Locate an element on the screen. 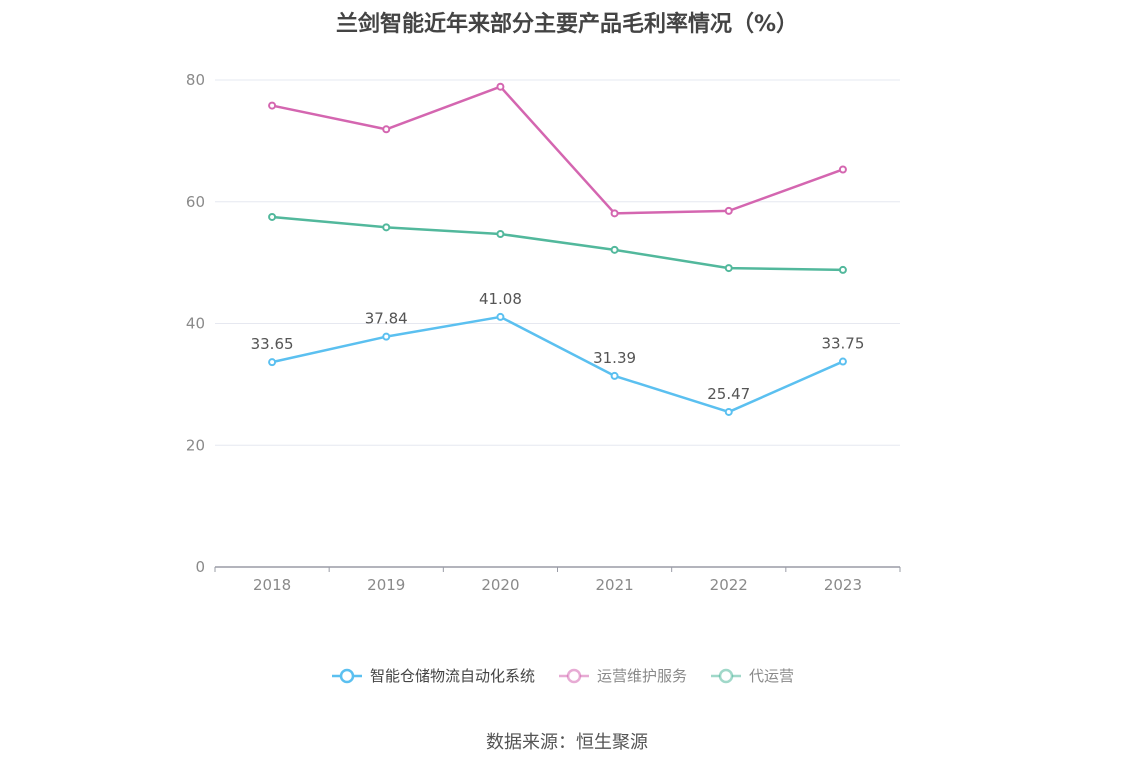  y-tick-label: 20 is located at coordinates (195, 445).